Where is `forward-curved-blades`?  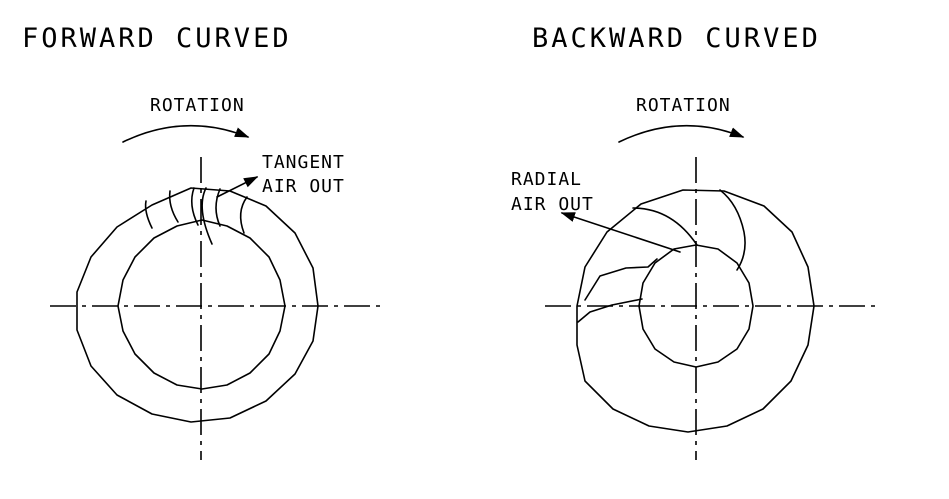
forward-curved-blades is located at coordinates (196, 216).